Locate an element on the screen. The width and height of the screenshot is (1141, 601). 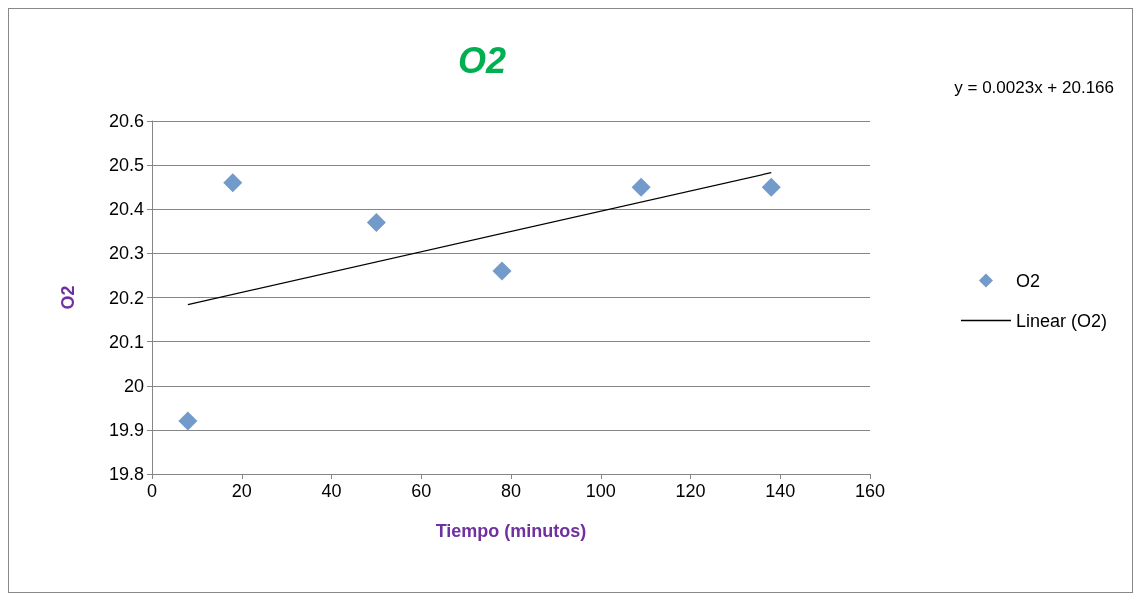
x-tick-label: 100 is located at coordinates (600, 491).